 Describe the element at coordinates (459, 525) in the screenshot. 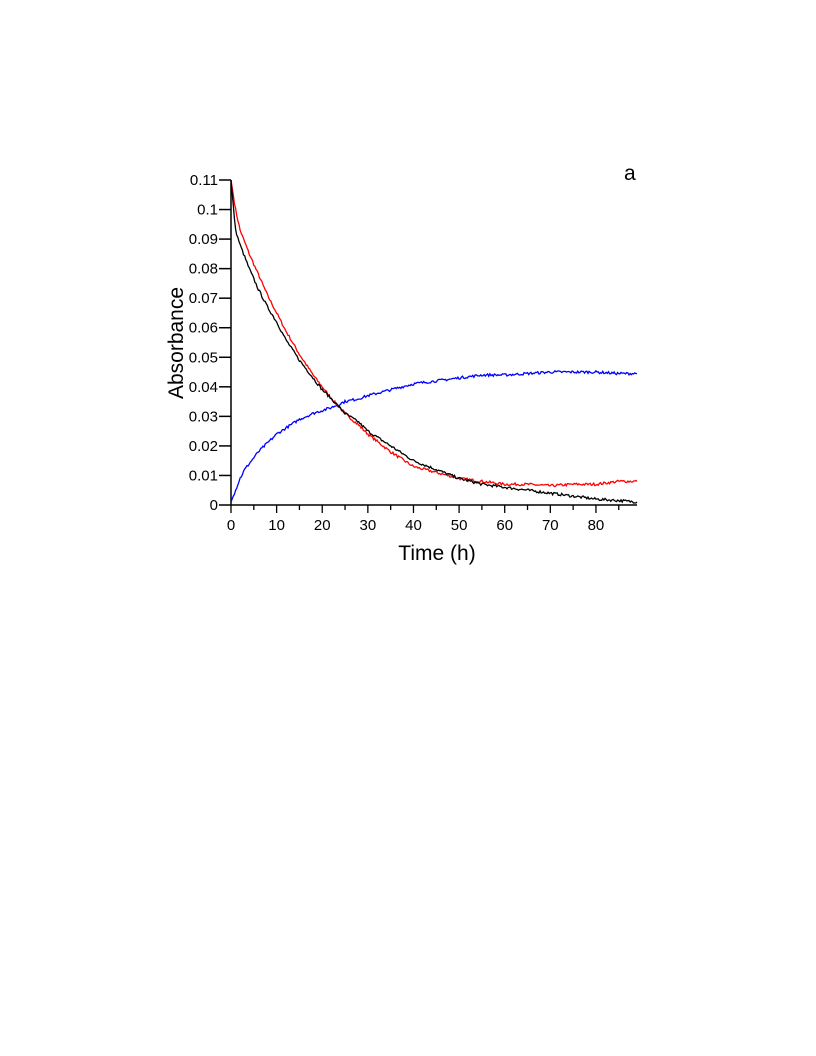

I see `x-tick-label: 50` at that location.